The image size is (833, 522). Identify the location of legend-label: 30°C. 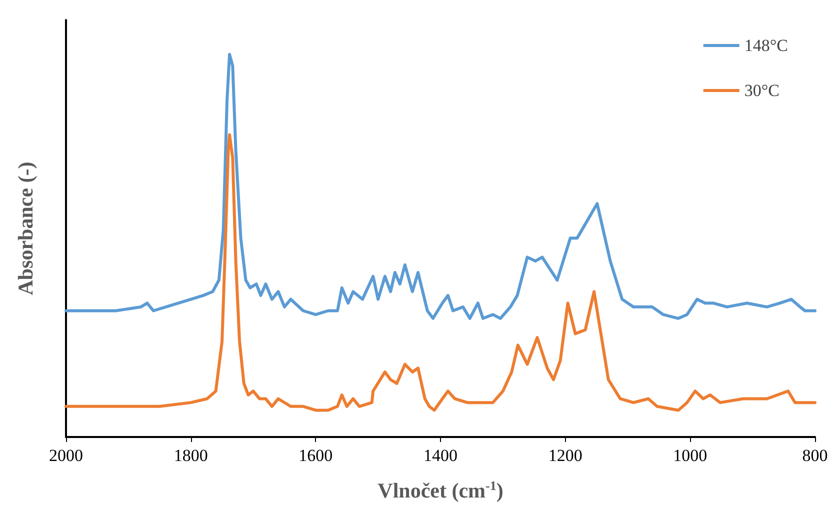
(762, 90).